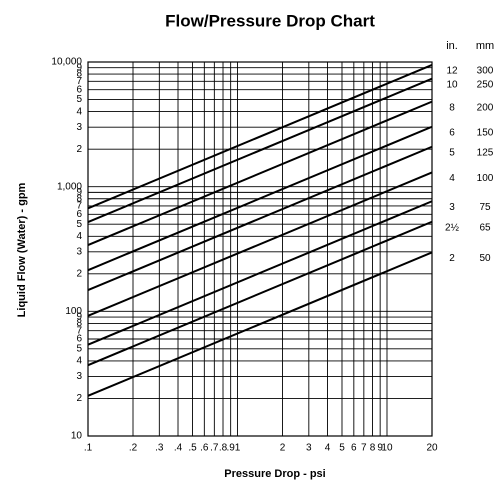  What do you see at coordinates (452, 84) in the screenshot?
I see `legend-label: 10` at bounding box center [452, 84].